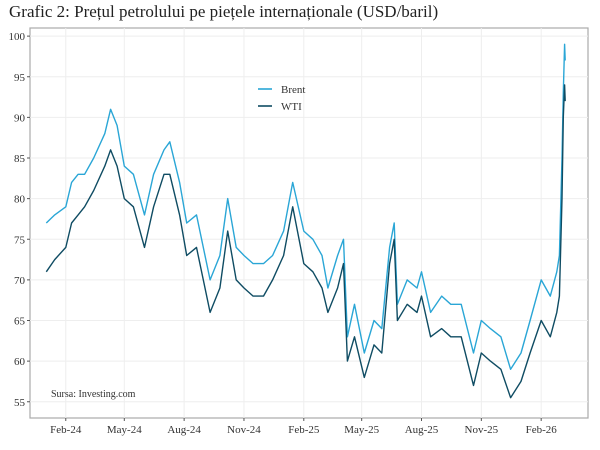 The height and width of the screenshot is (450, 600). Describe the element at coordinates (20, 403) in the screenshot. I see `y-tick-label: 55` at that location.